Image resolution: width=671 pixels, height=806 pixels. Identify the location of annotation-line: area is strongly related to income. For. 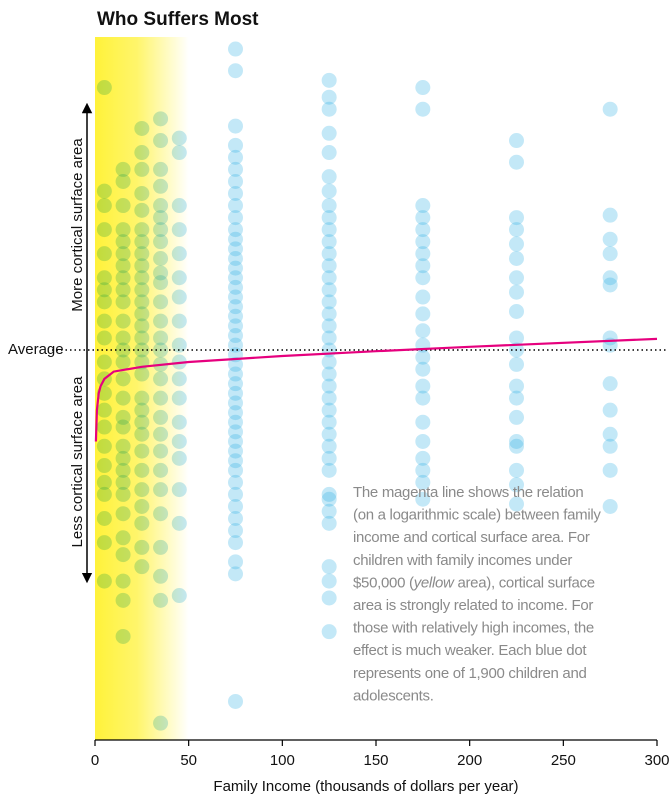
(473, 605).